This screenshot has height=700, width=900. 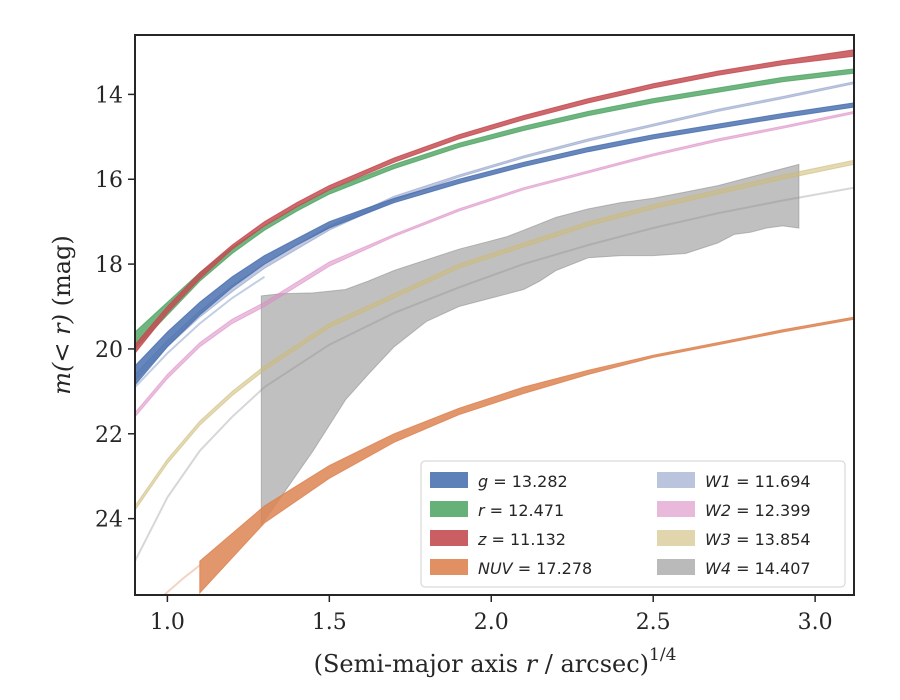 I want to click on legend-label-nuv: NUV = 17.278, so click(x=535, y=568).